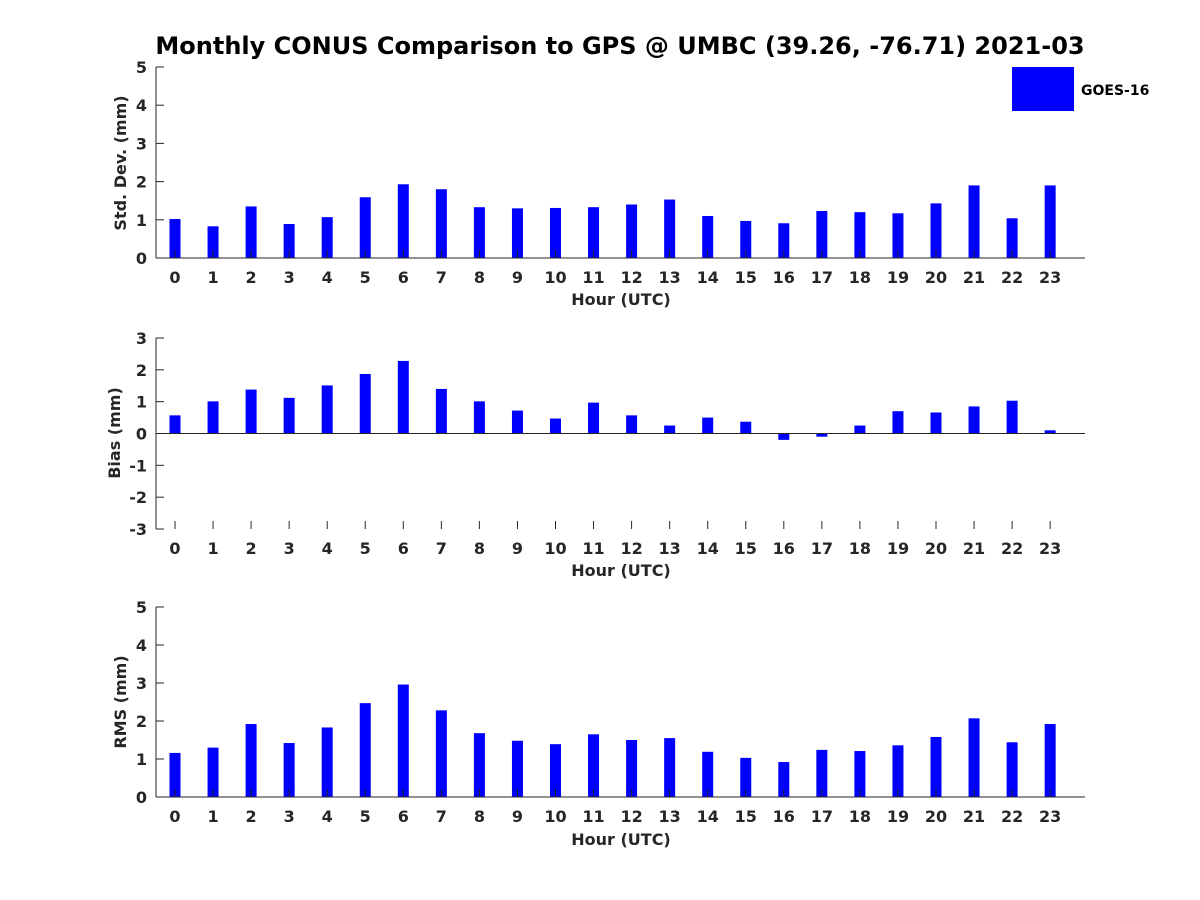  What do you see at coordinates (141, 797) in the screenshot?
I see `y-tick-label: 0` at bounding box center [141, 797].